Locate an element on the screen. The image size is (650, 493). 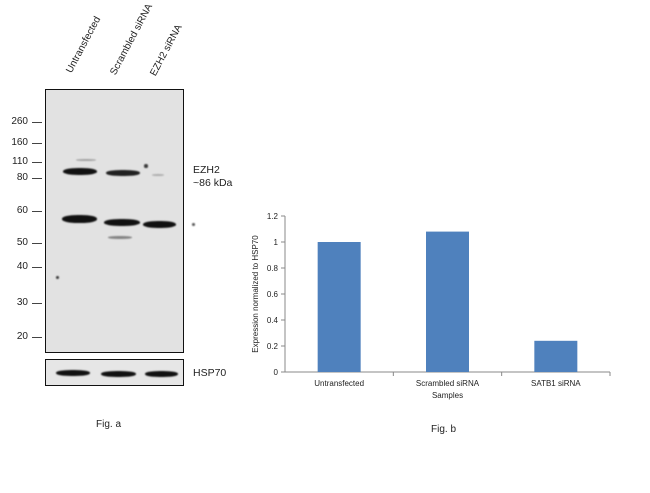
x-tick-label: SATB1 siRNA is located at coordinates (556, 383).